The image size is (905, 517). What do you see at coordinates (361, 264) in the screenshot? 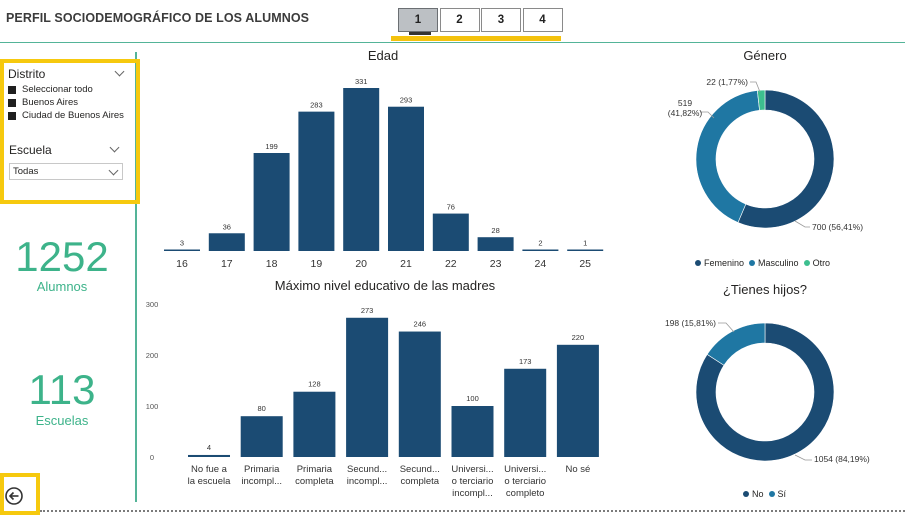
I see `x-tick-label: 20` at bounding box center [361, 264].